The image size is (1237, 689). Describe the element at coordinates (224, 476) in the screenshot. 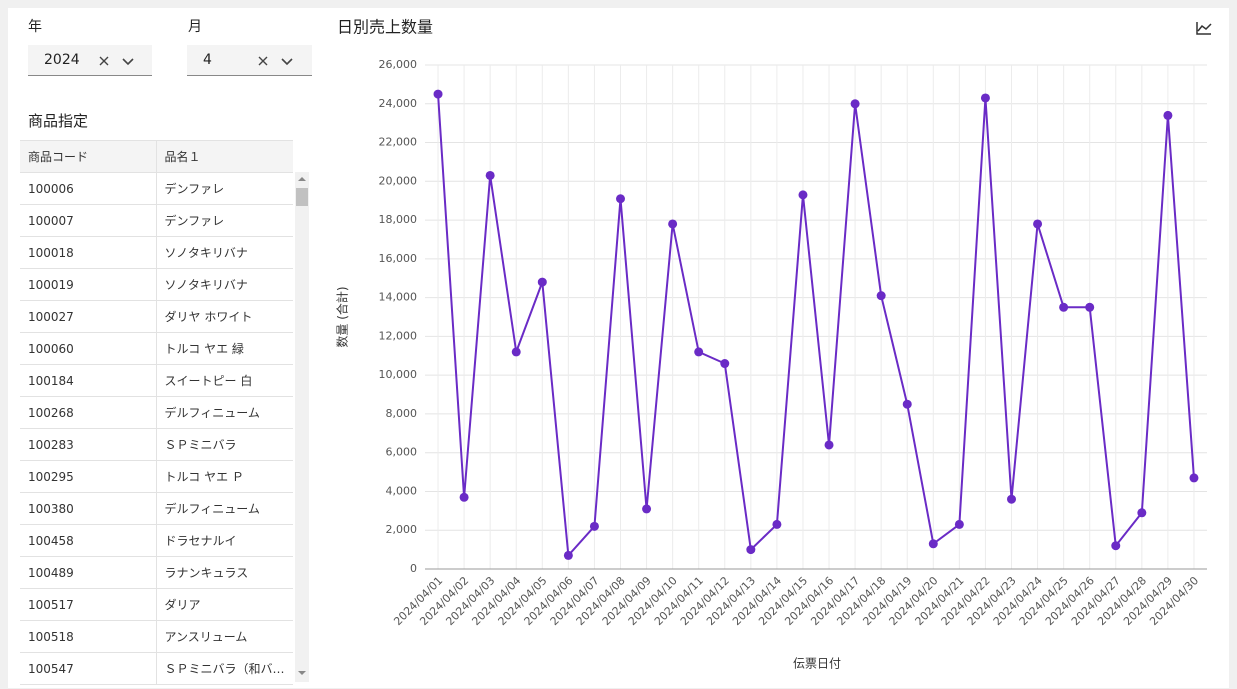

I see `table-cell: トルコ ヤエ Ｐ` at that location.